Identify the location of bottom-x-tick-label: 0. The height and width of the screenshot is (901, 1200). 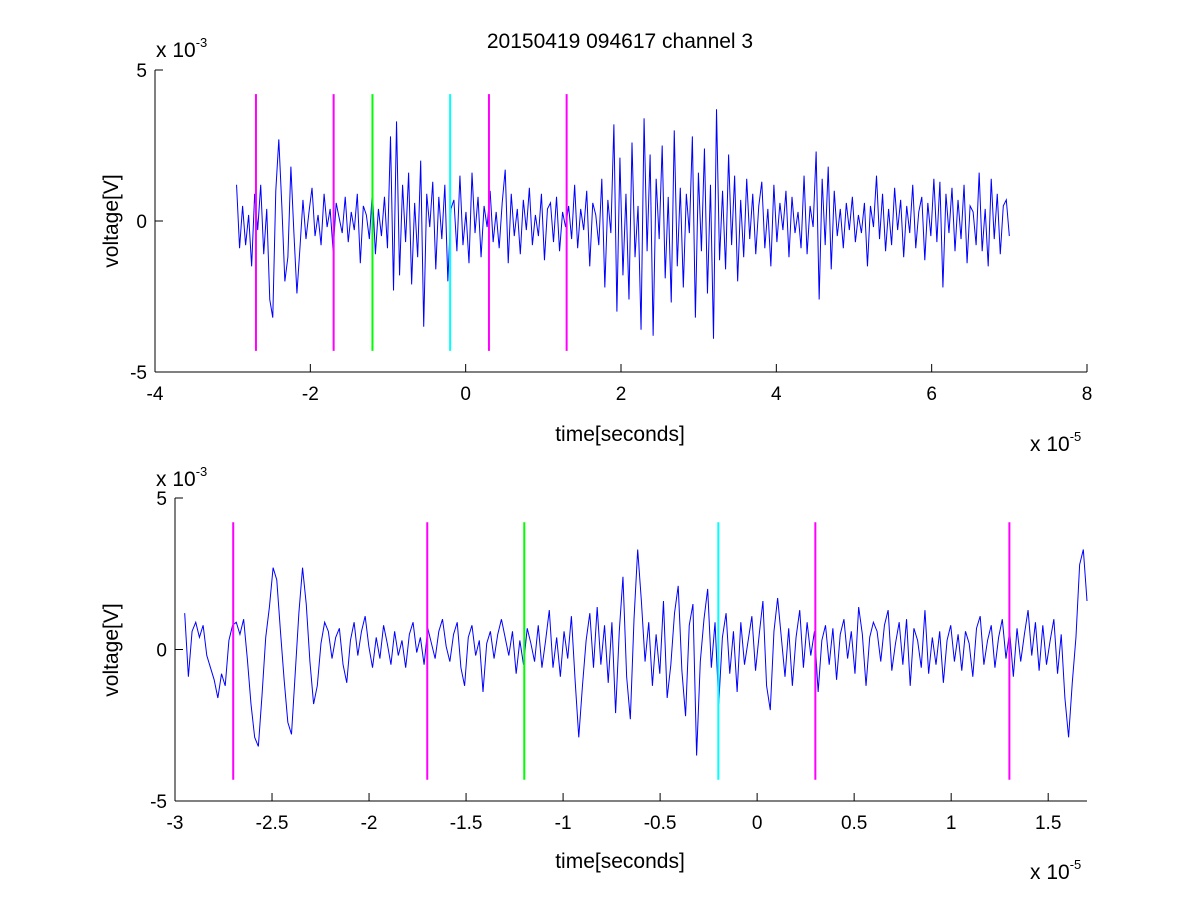
(757, 823).